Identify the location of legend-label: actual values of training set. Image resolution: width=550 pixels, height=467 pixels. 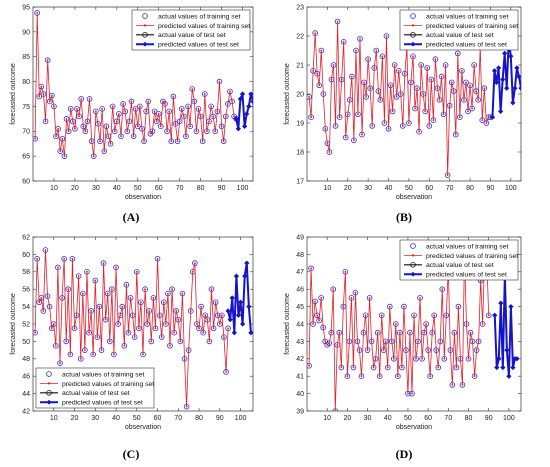
(467, 16).